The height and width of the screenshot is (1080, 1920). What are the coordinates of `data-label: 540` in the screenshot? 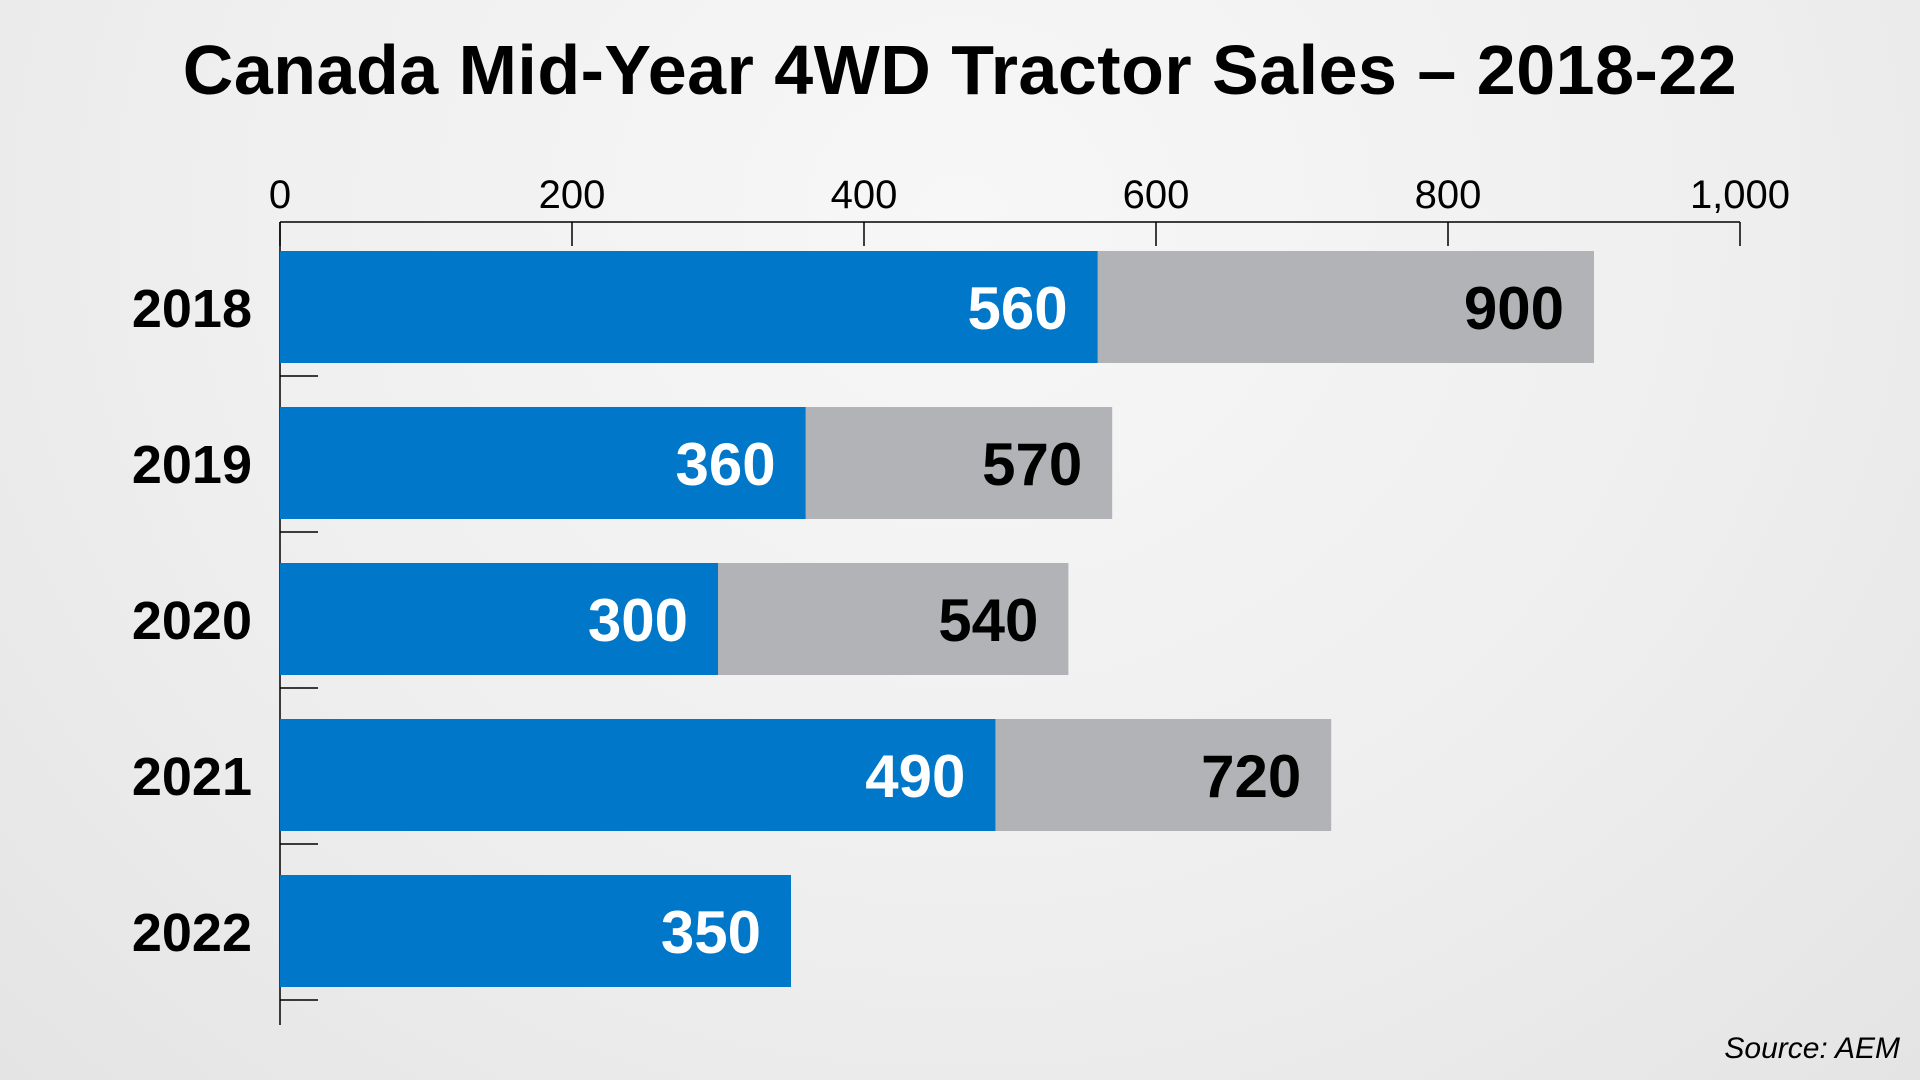 It's located at (988, 620).